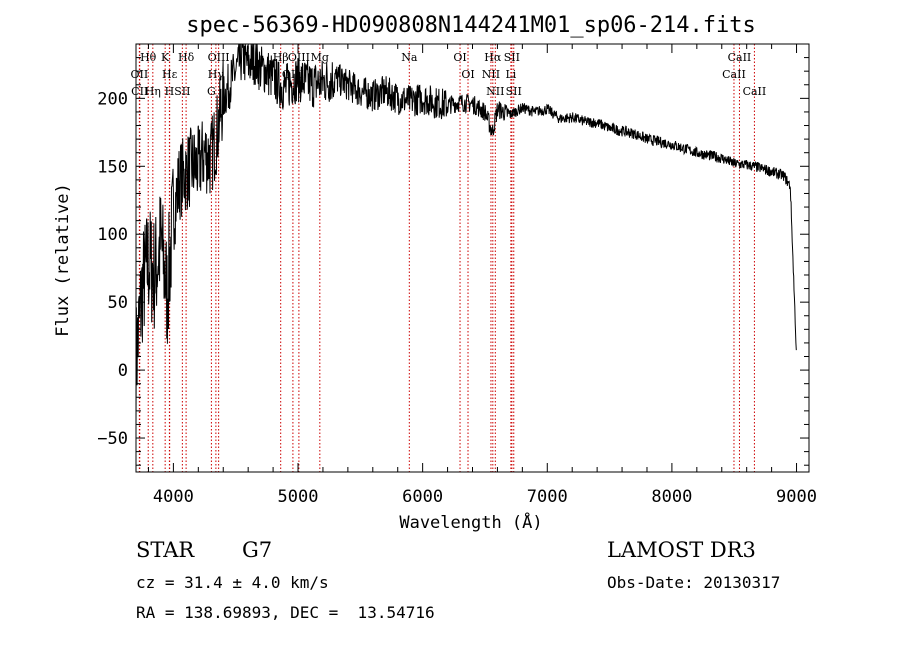 This screenshot has height=649, width=900. Describe the element at coordinates (470, 522) in the screenshot. I see `x-axis-label: Wavelength (Å)` at that location.